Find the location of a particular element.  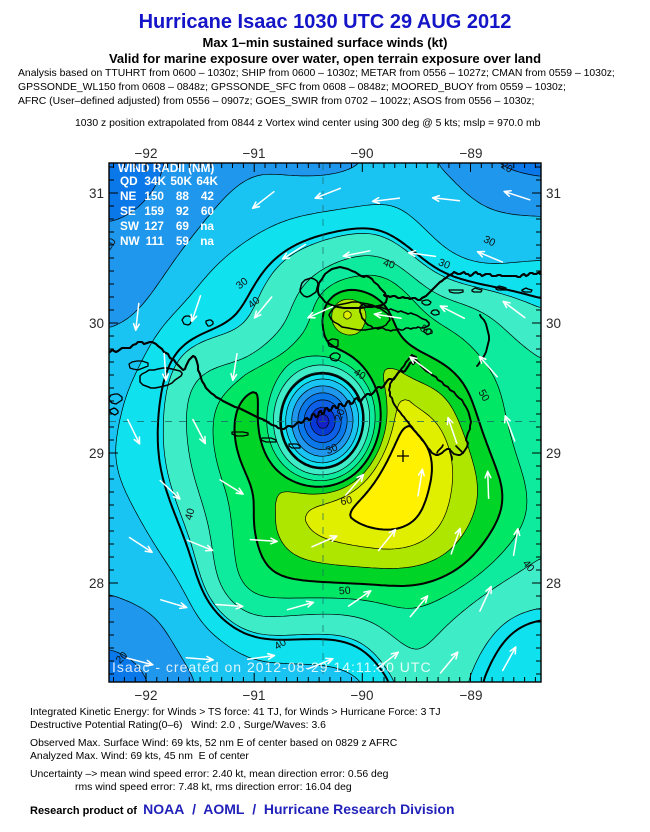

svg-text: SE is located at coordinates (128, 211).